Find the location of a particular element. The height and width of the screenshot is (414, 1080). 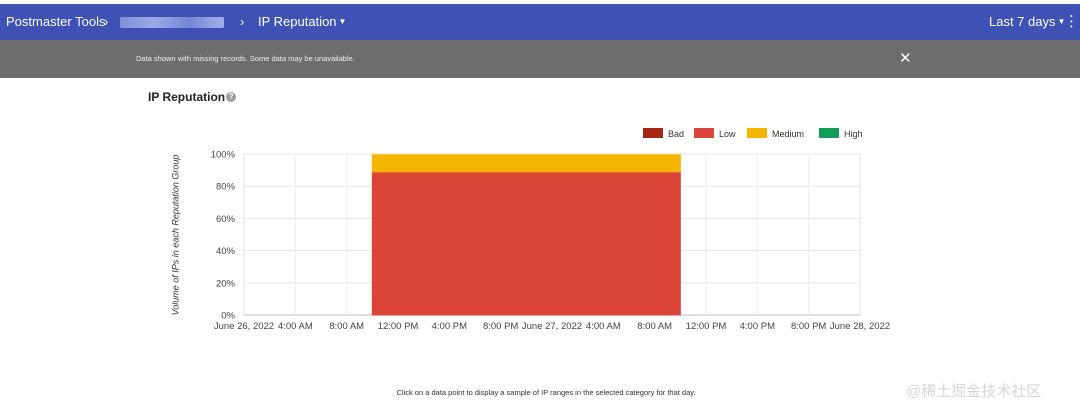

legend-swatch-bad is located at coordinates (653, 133).